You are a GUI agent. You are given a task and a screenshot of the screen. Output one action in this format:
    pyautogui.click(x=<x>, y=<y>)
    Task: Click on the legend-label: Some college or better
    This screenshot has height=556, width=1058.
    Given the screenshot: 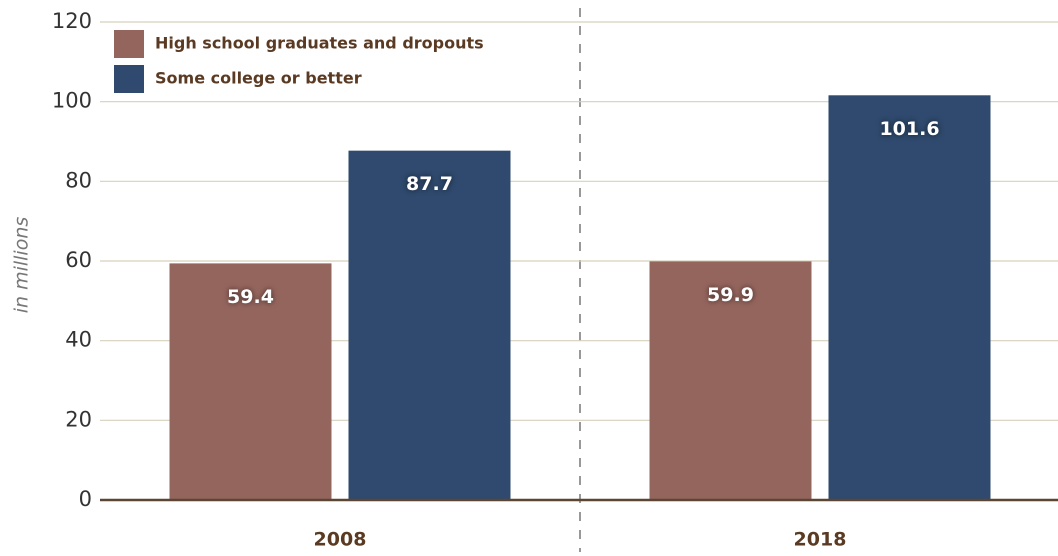 What is the action you would take?
    pyautogui.click(x=258, y=78)
    